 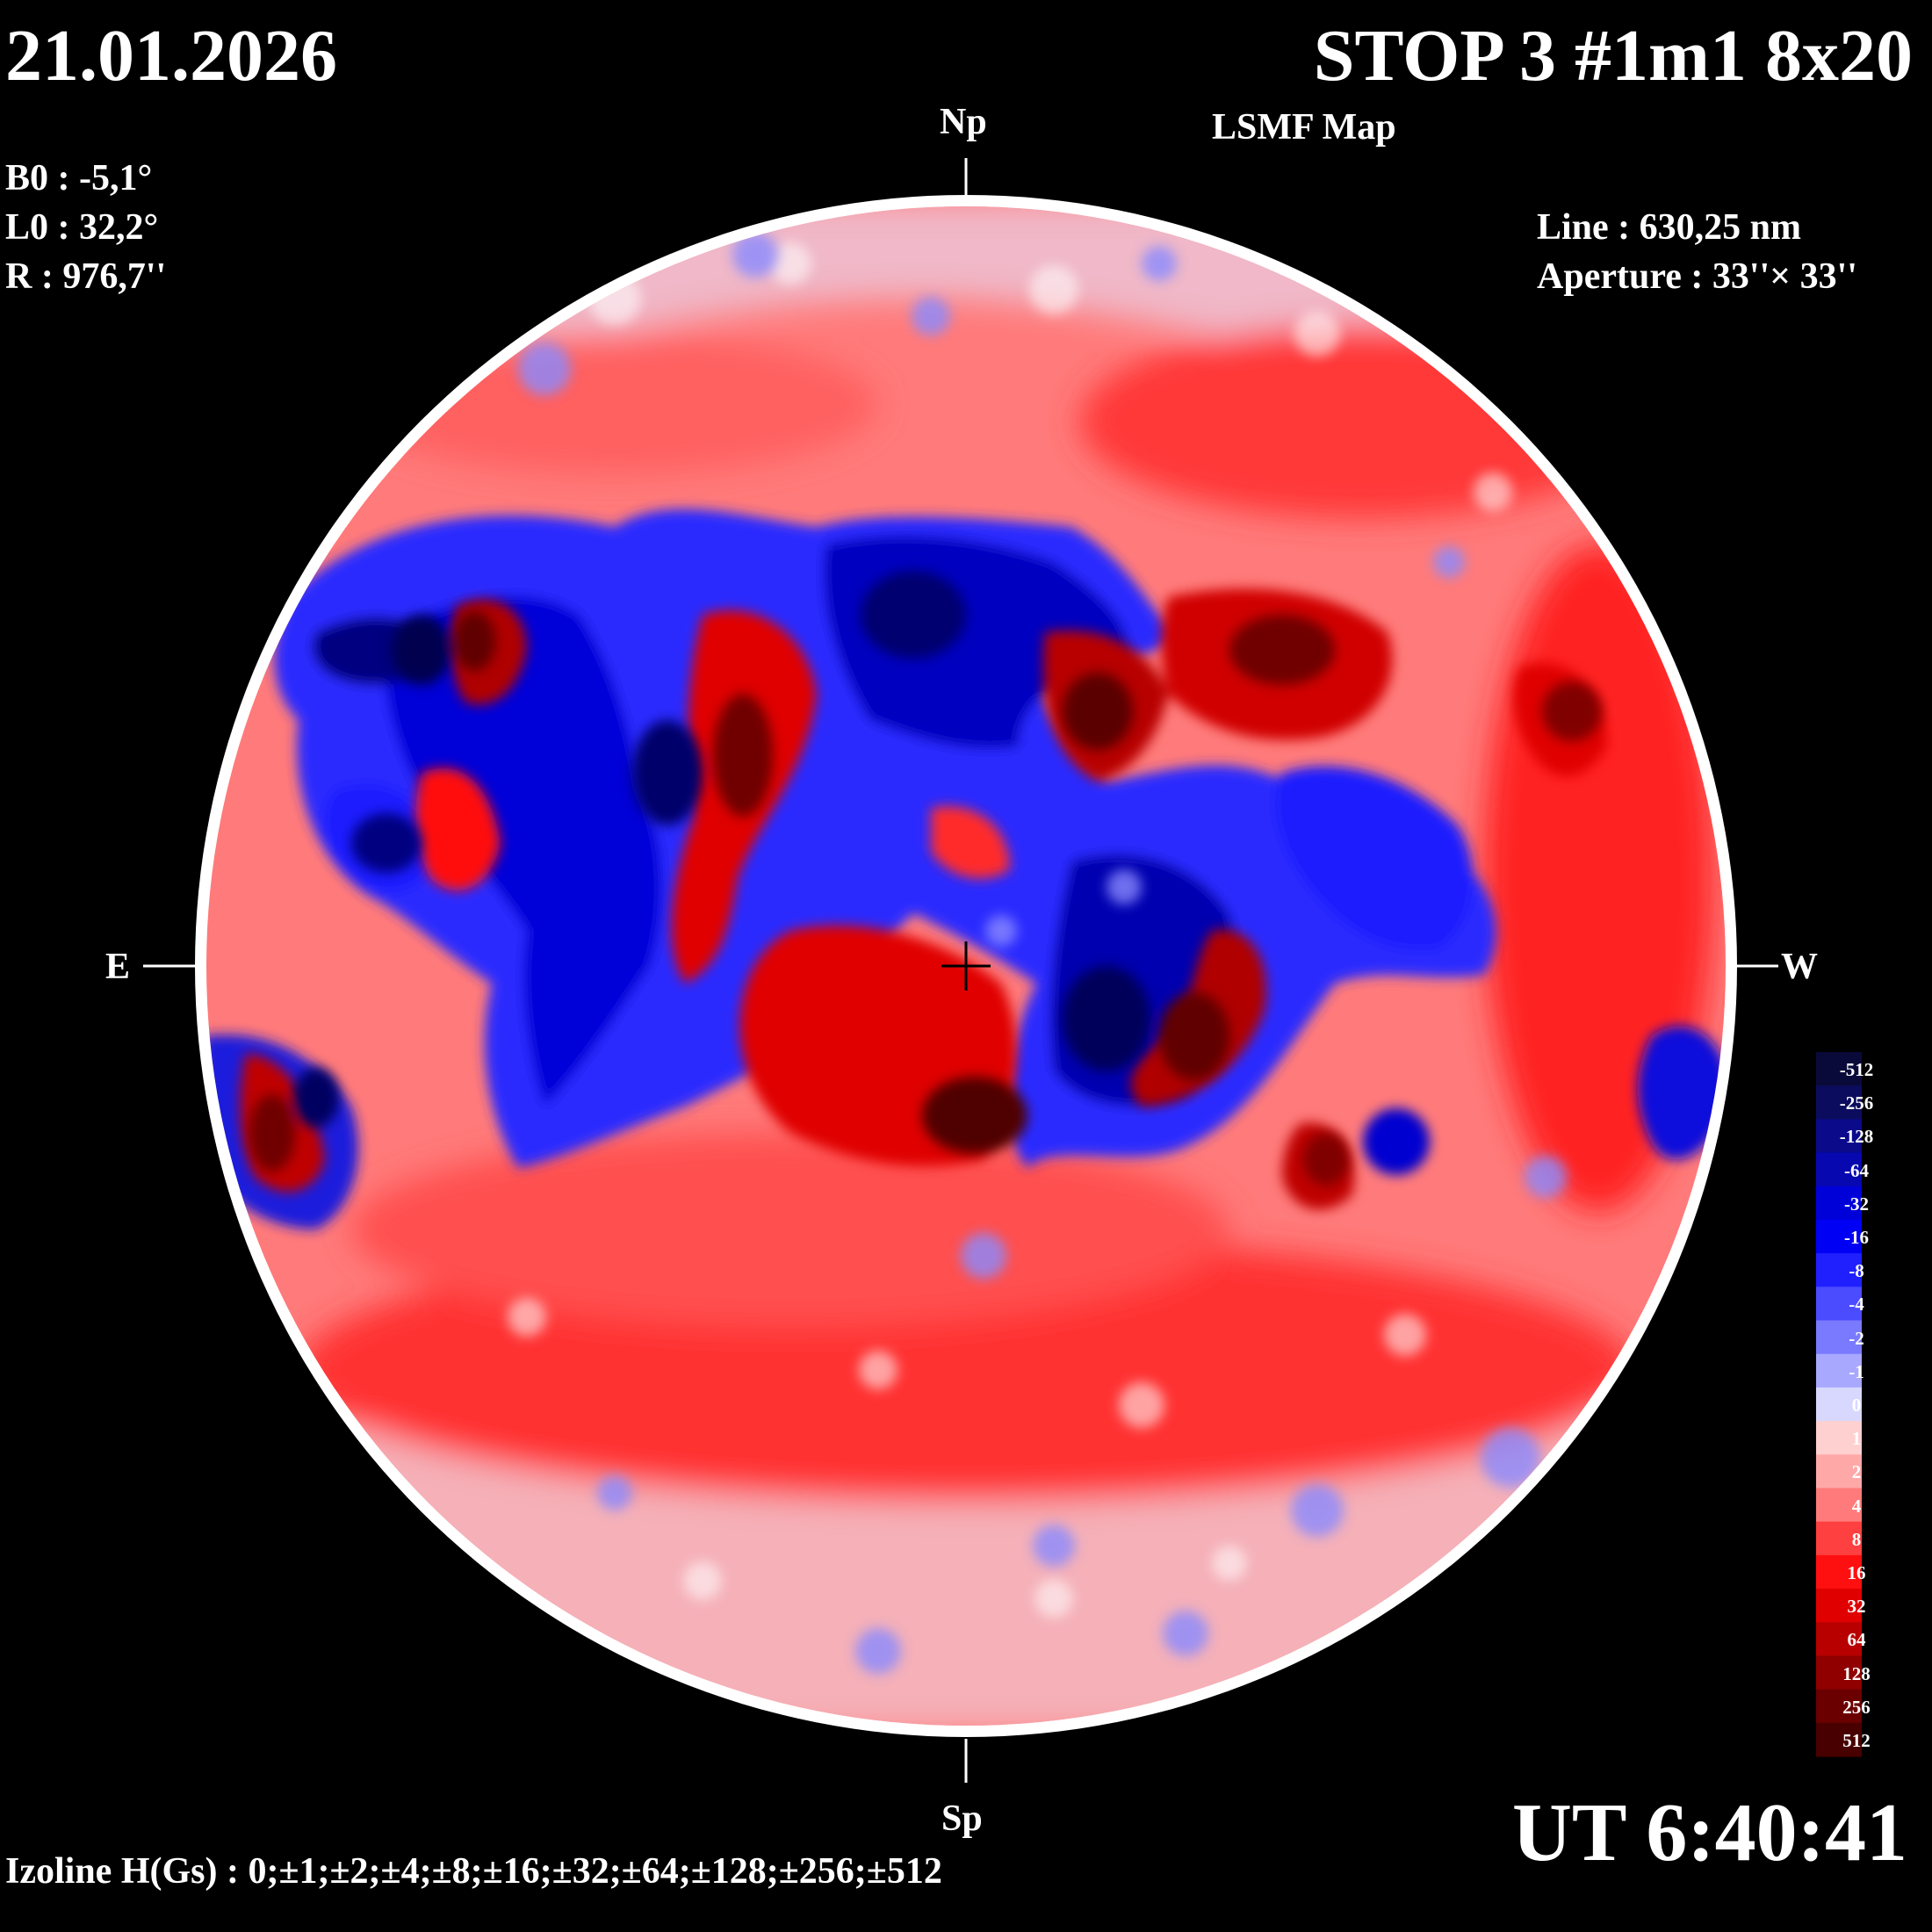 What do you see at coordinates (963, 122) in the screenshot?
I see `north-pole-label: Np` at bounding box center [963, 122].